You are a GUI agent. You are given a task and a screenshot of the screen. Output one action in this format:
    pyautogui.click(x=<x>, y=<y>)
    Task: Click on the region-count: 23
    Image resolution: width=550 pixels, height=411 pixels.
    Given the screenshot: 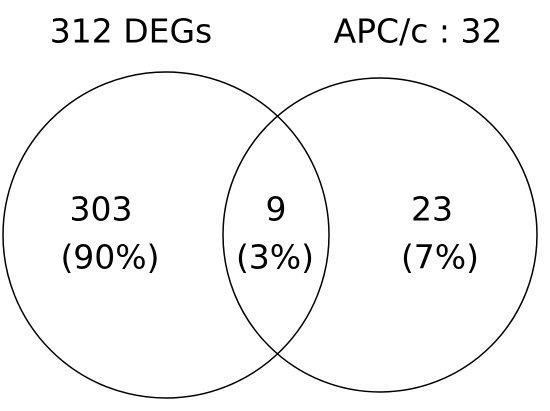 What is the action you would take?
    pyautogui.click(x=432, y=209)
    